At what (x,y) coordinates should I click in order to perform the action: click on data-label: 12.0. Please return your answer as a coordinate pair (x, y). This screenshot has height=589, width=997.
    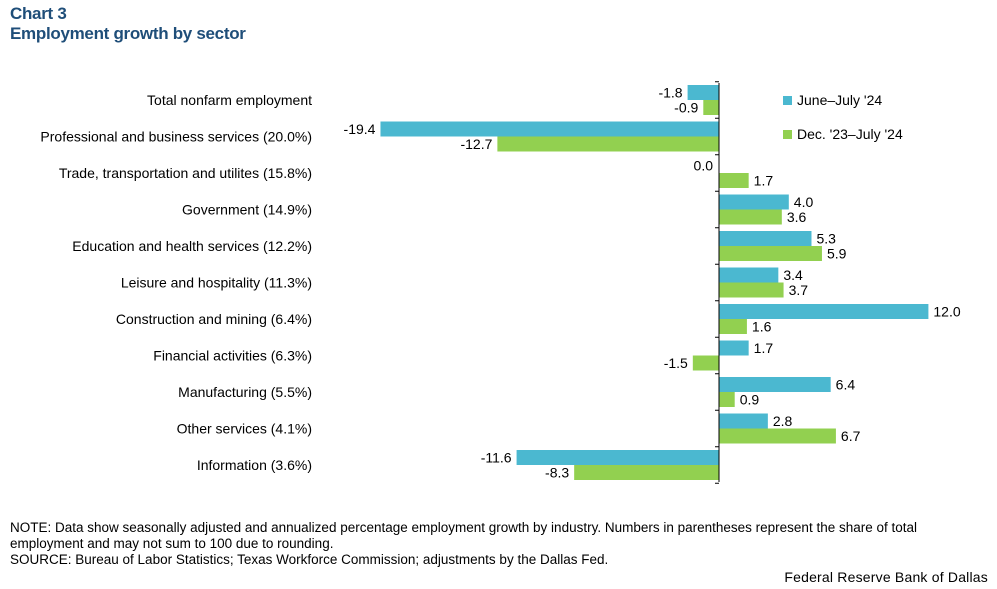
    Looking at the image, I should click on (946, 312).